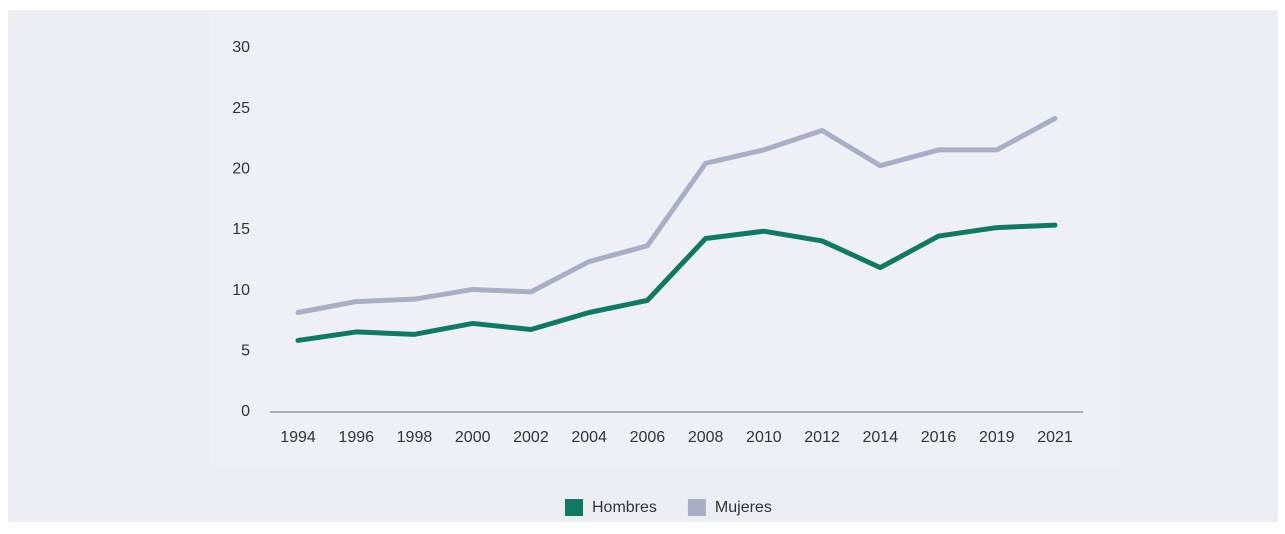  Describe the element at coordinates (743, 507) in the screenshot. I see `legend-label: Mujeres` at that location.